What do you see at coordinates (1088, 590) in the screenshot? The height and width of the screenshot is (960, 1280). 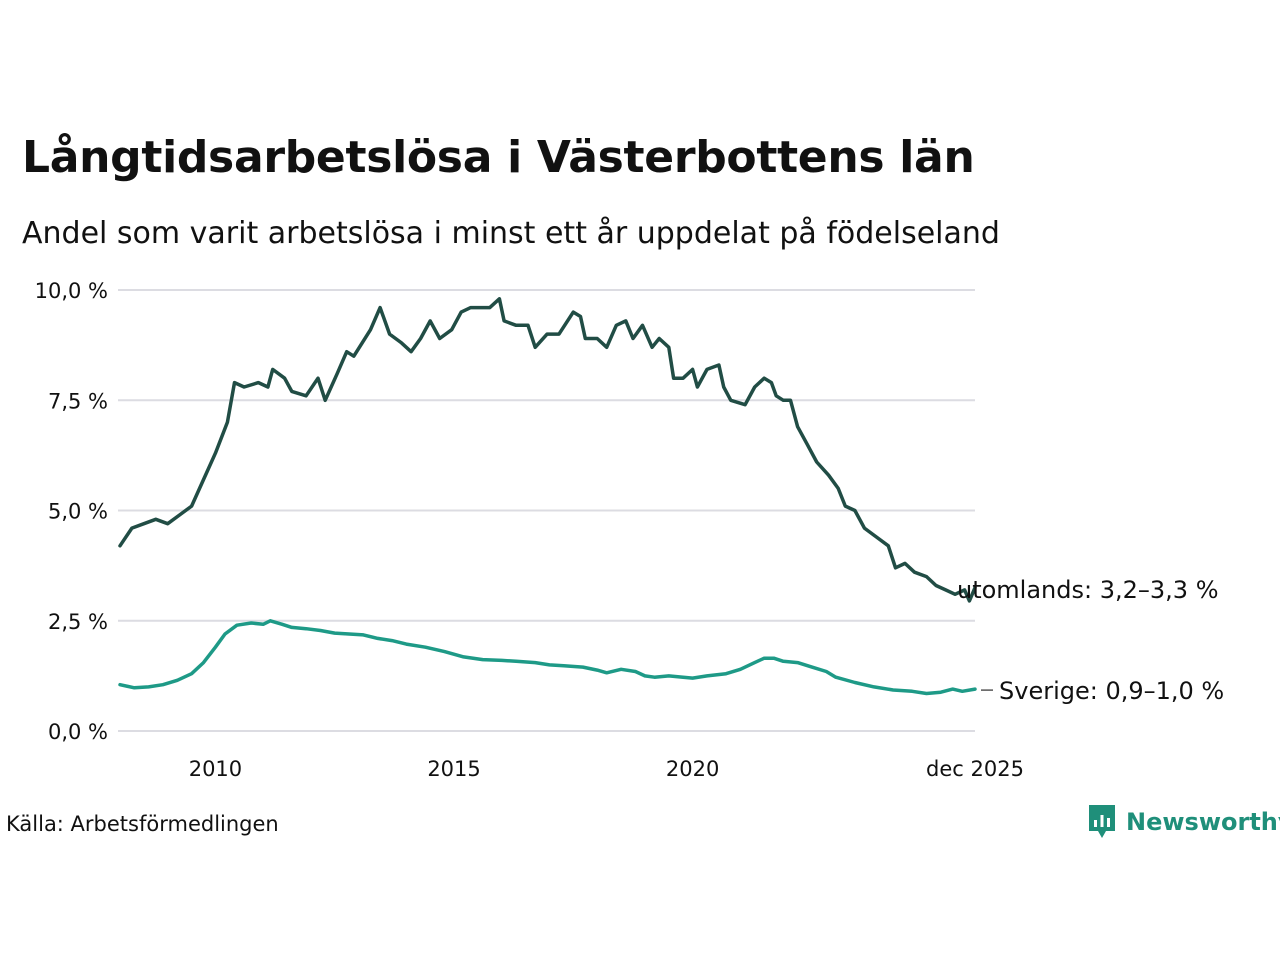 I see `series-label-utomlands: utomlands: 3,2–3,3 %` at bounding box center [1088, 590].